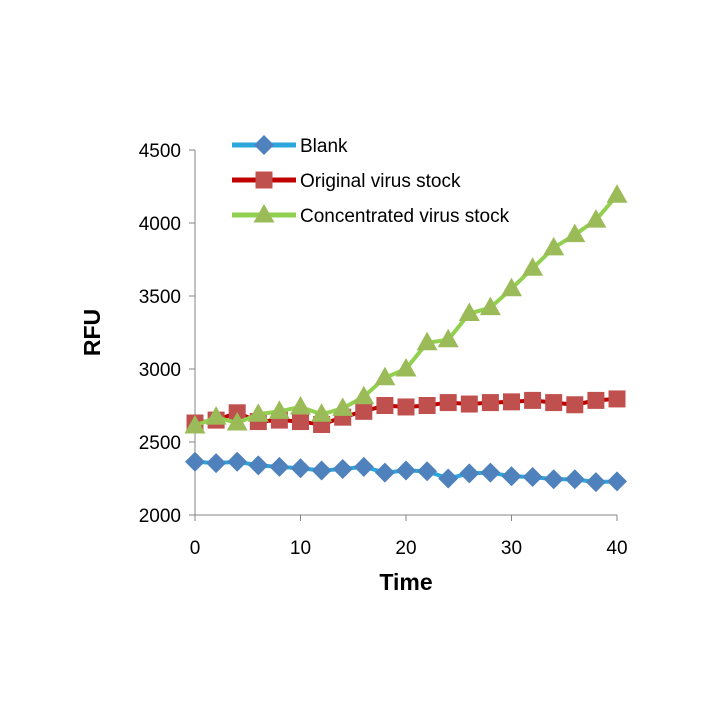  I want to click on legend-label: Blank, so click(324, 146).